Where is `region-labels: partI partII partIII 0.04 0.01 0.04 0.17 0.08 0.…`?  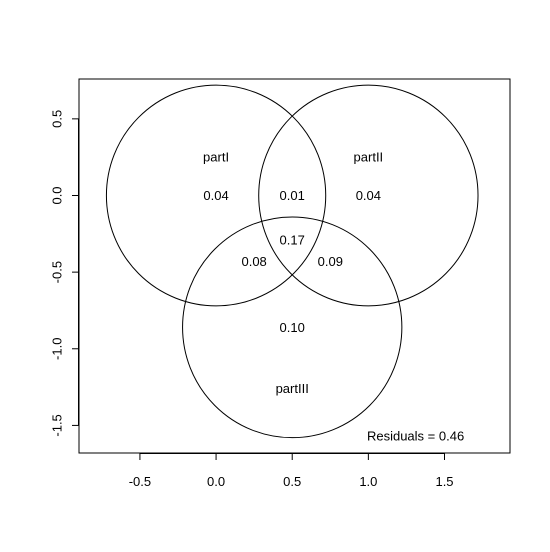
region-labels: partI partII partIII 0.04 0.01 0.04 0.17 0.08 0.… is located at coordinates (293, 273).